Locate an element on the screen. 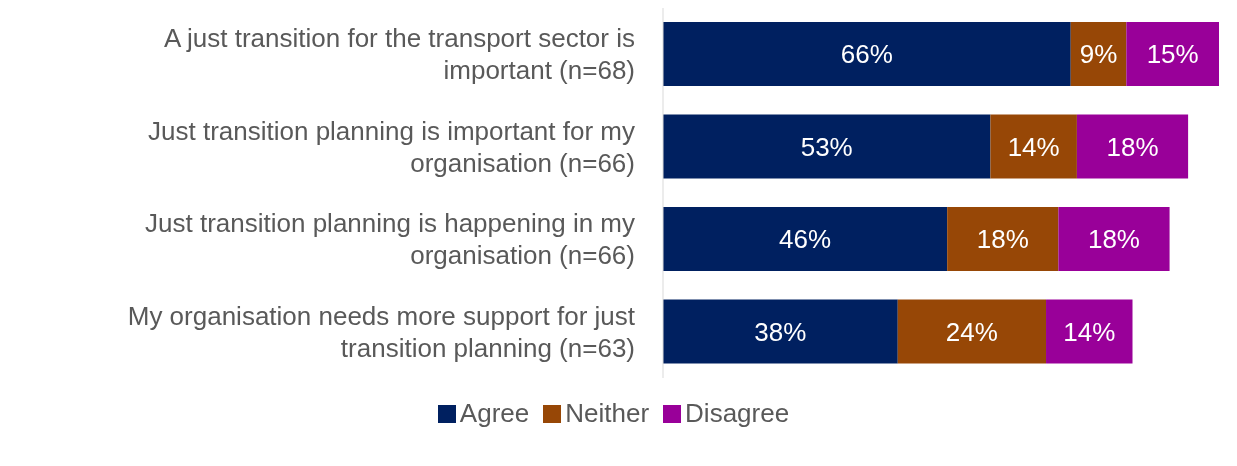  data-label: 38% is located at coordinates (780, 331).